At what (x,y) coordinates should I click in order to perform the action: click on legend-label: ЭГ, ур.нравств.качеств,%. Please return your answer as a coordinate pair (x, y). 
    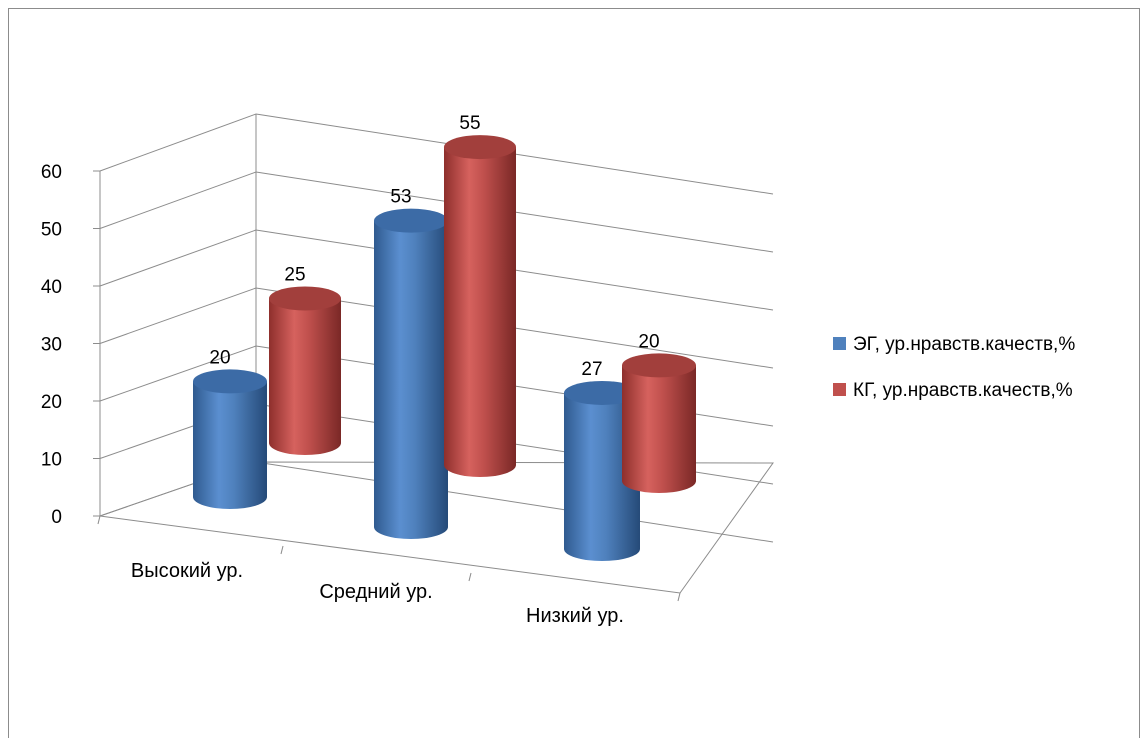
    Looking at the image, I should click on (964, 344).